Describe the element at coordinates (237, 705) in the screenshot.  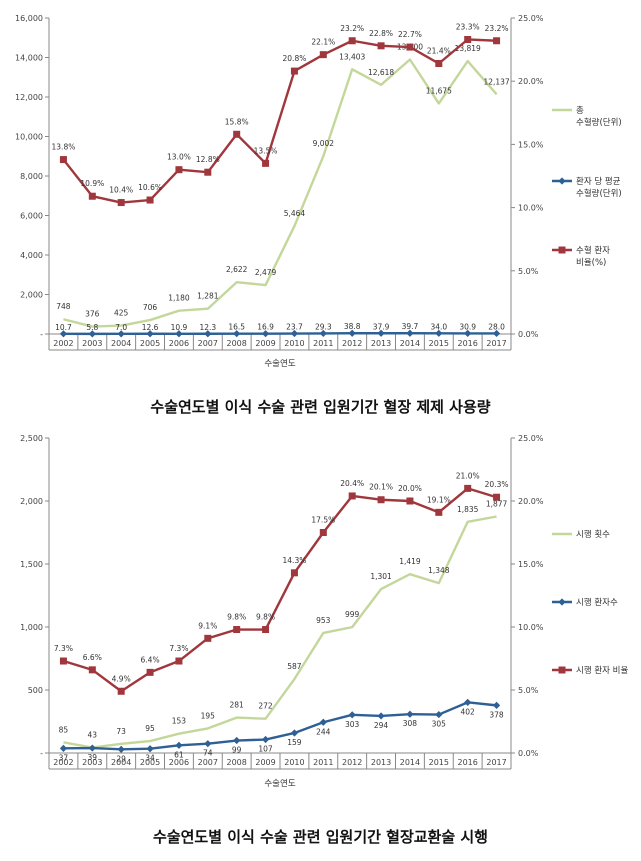
I see `data-label: 281` at that location.